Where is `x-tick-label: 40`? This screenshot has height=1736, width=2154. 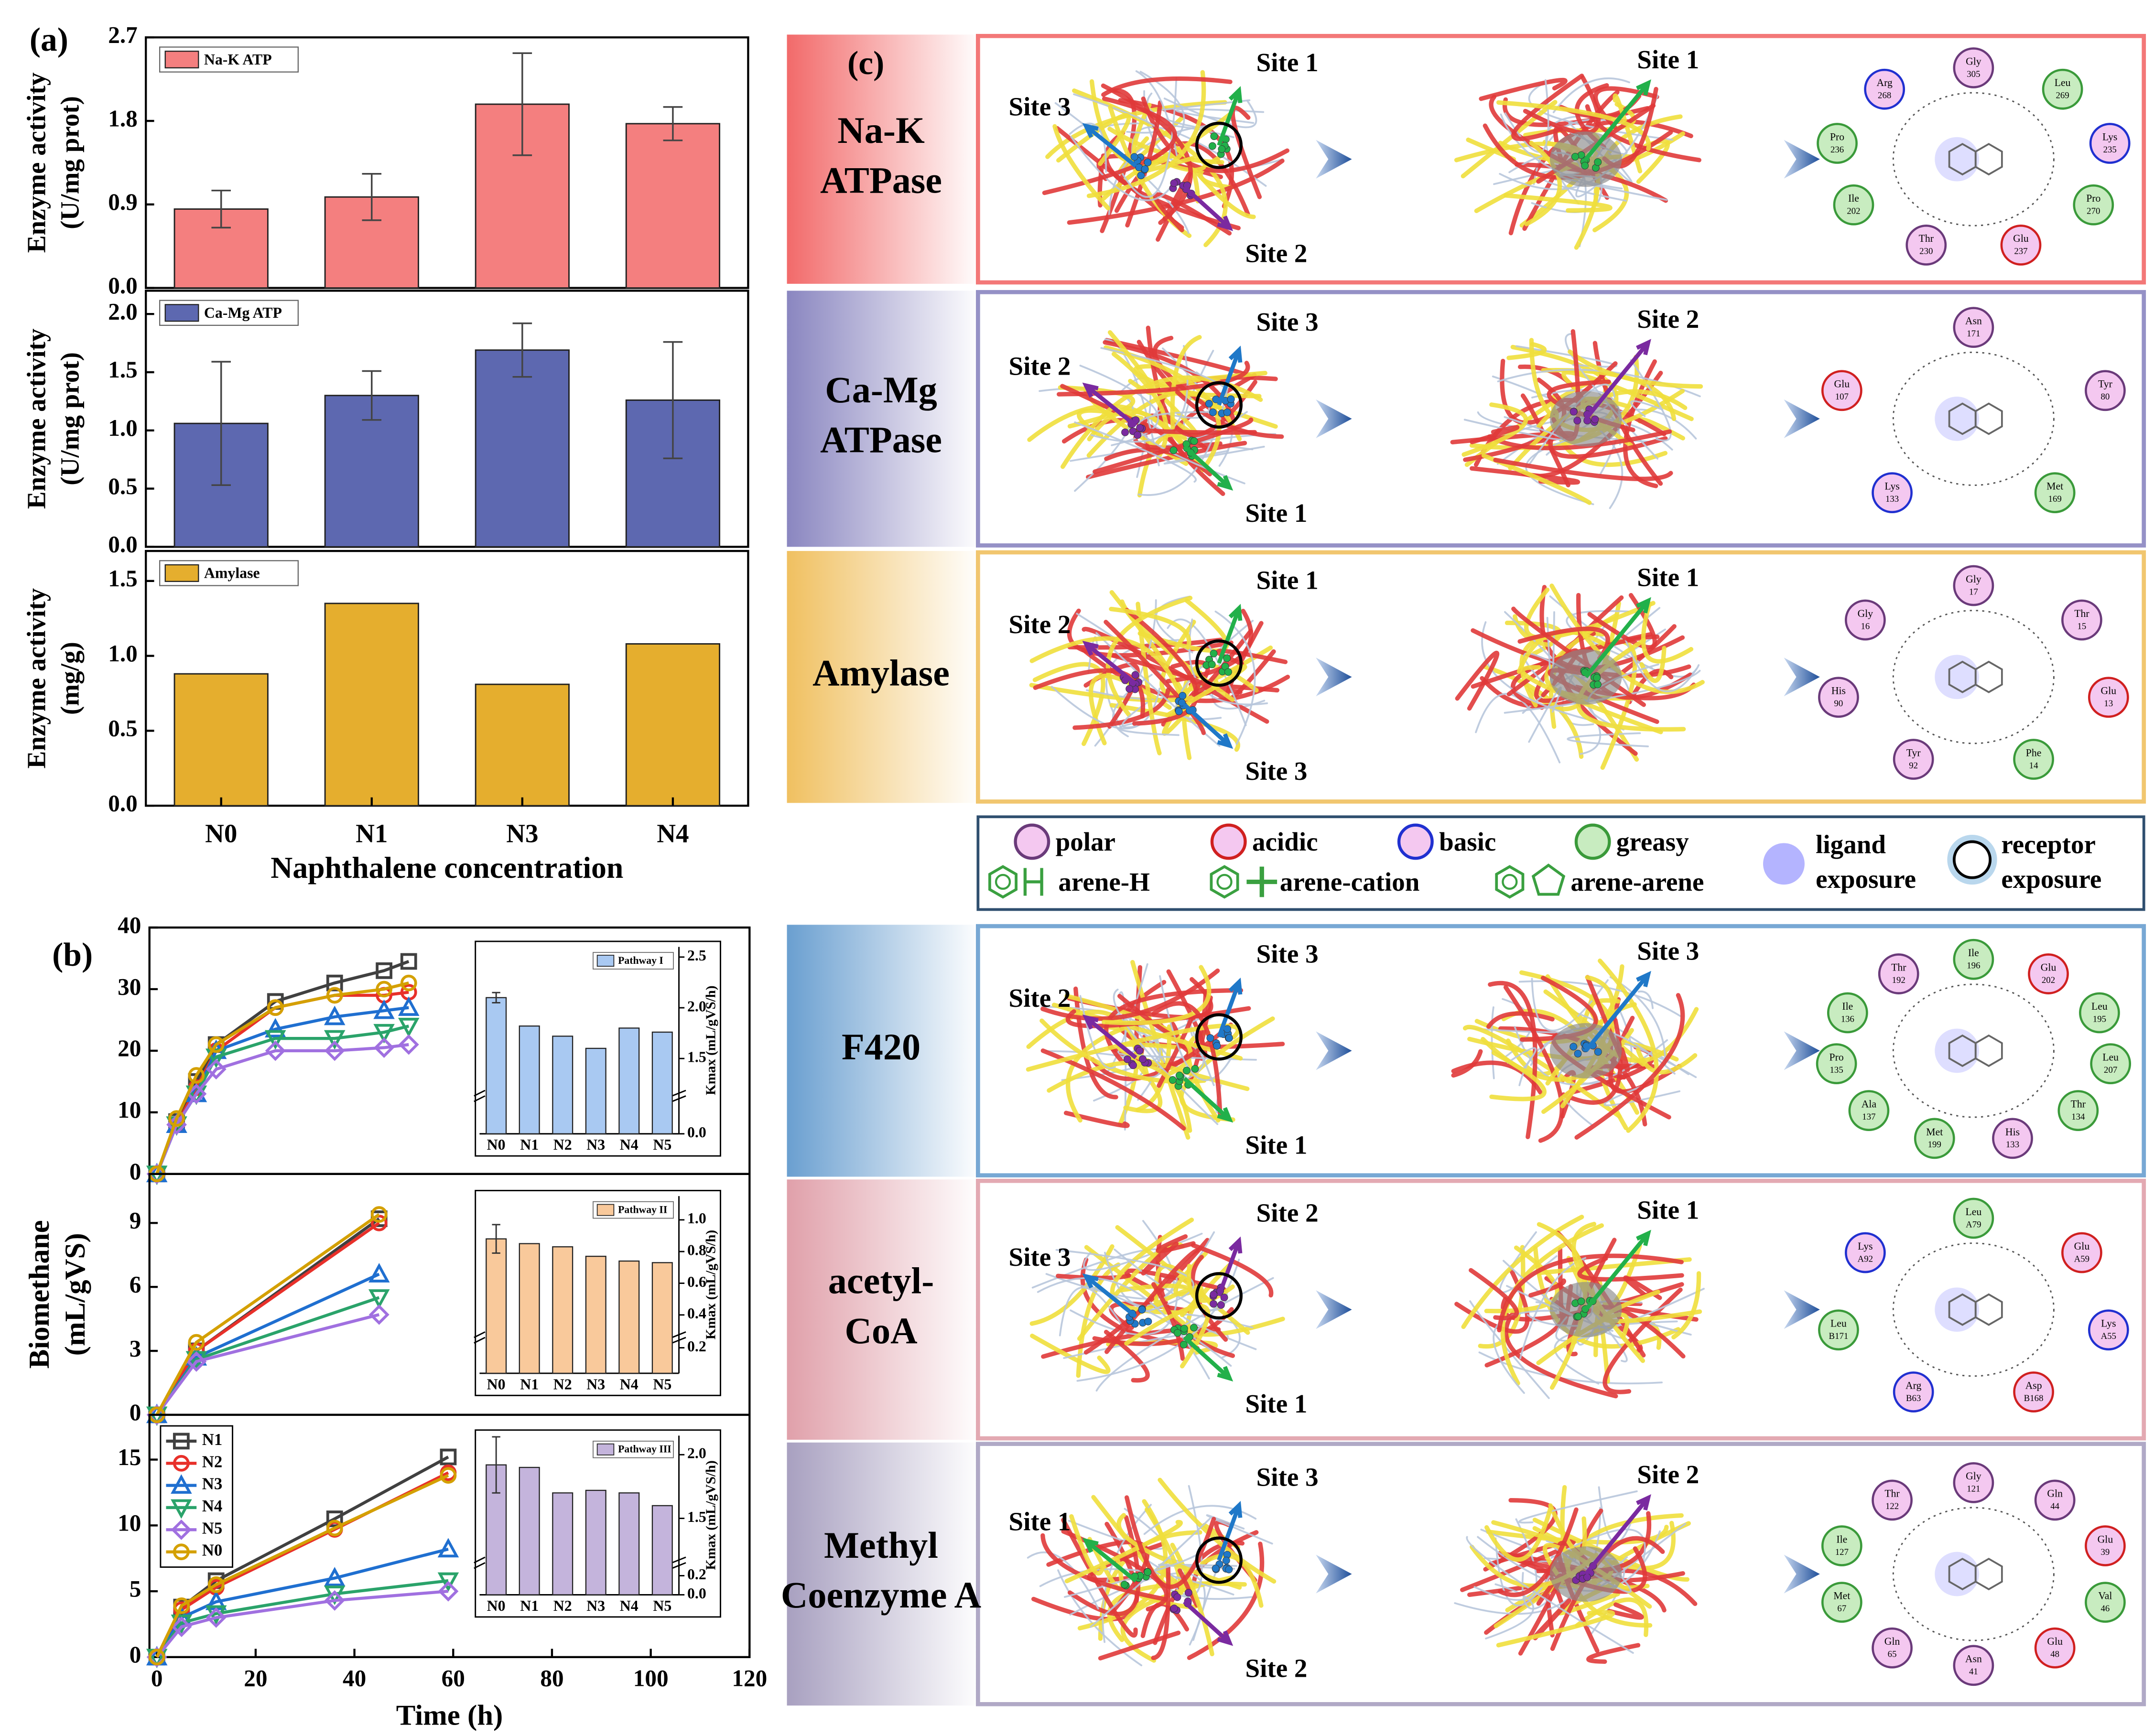
x-tick-label: 40 is located at coordinates (354, 1678).